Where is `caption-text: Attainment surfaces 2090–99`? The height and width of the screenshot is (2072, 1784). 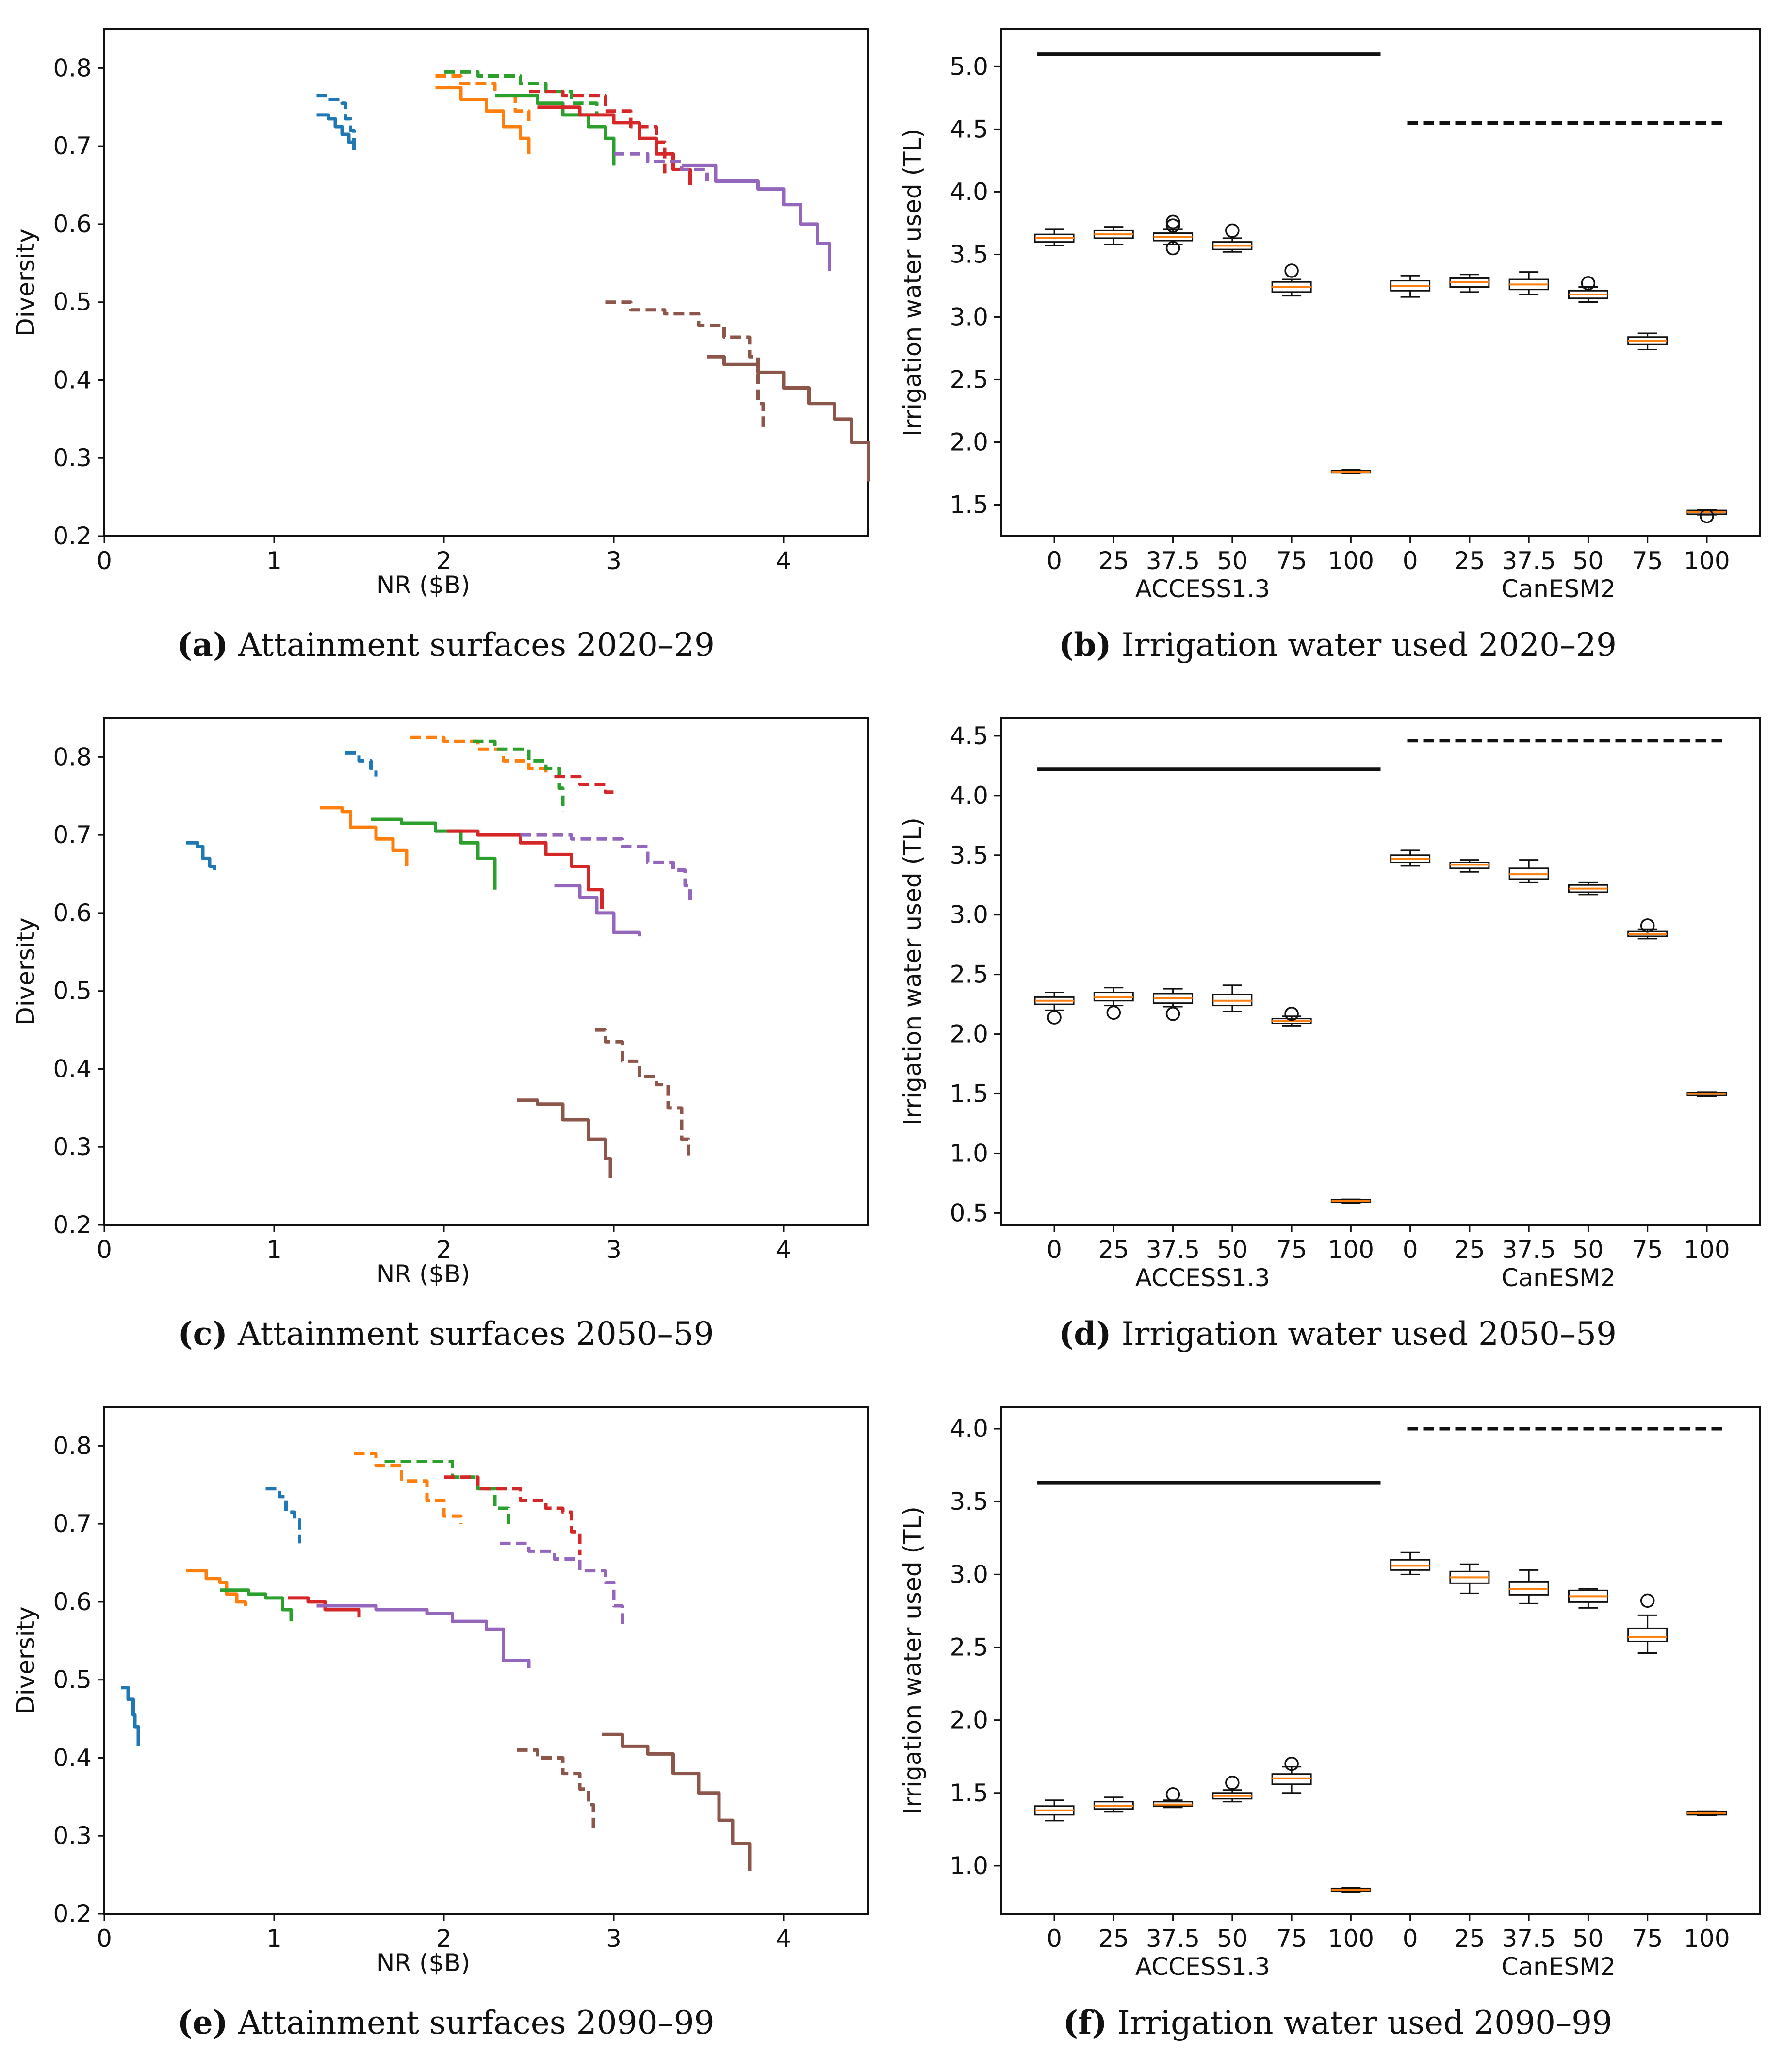
caption-text: Attainment surfaces 2090–99 is located at coordinates (476, 2022).